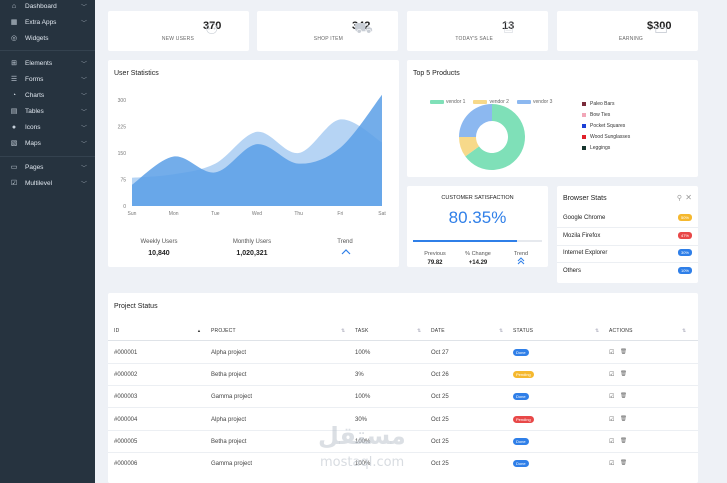 This screenshot has height=483, width=727. I want to click on close-icon: ✕, so click(688, 197).